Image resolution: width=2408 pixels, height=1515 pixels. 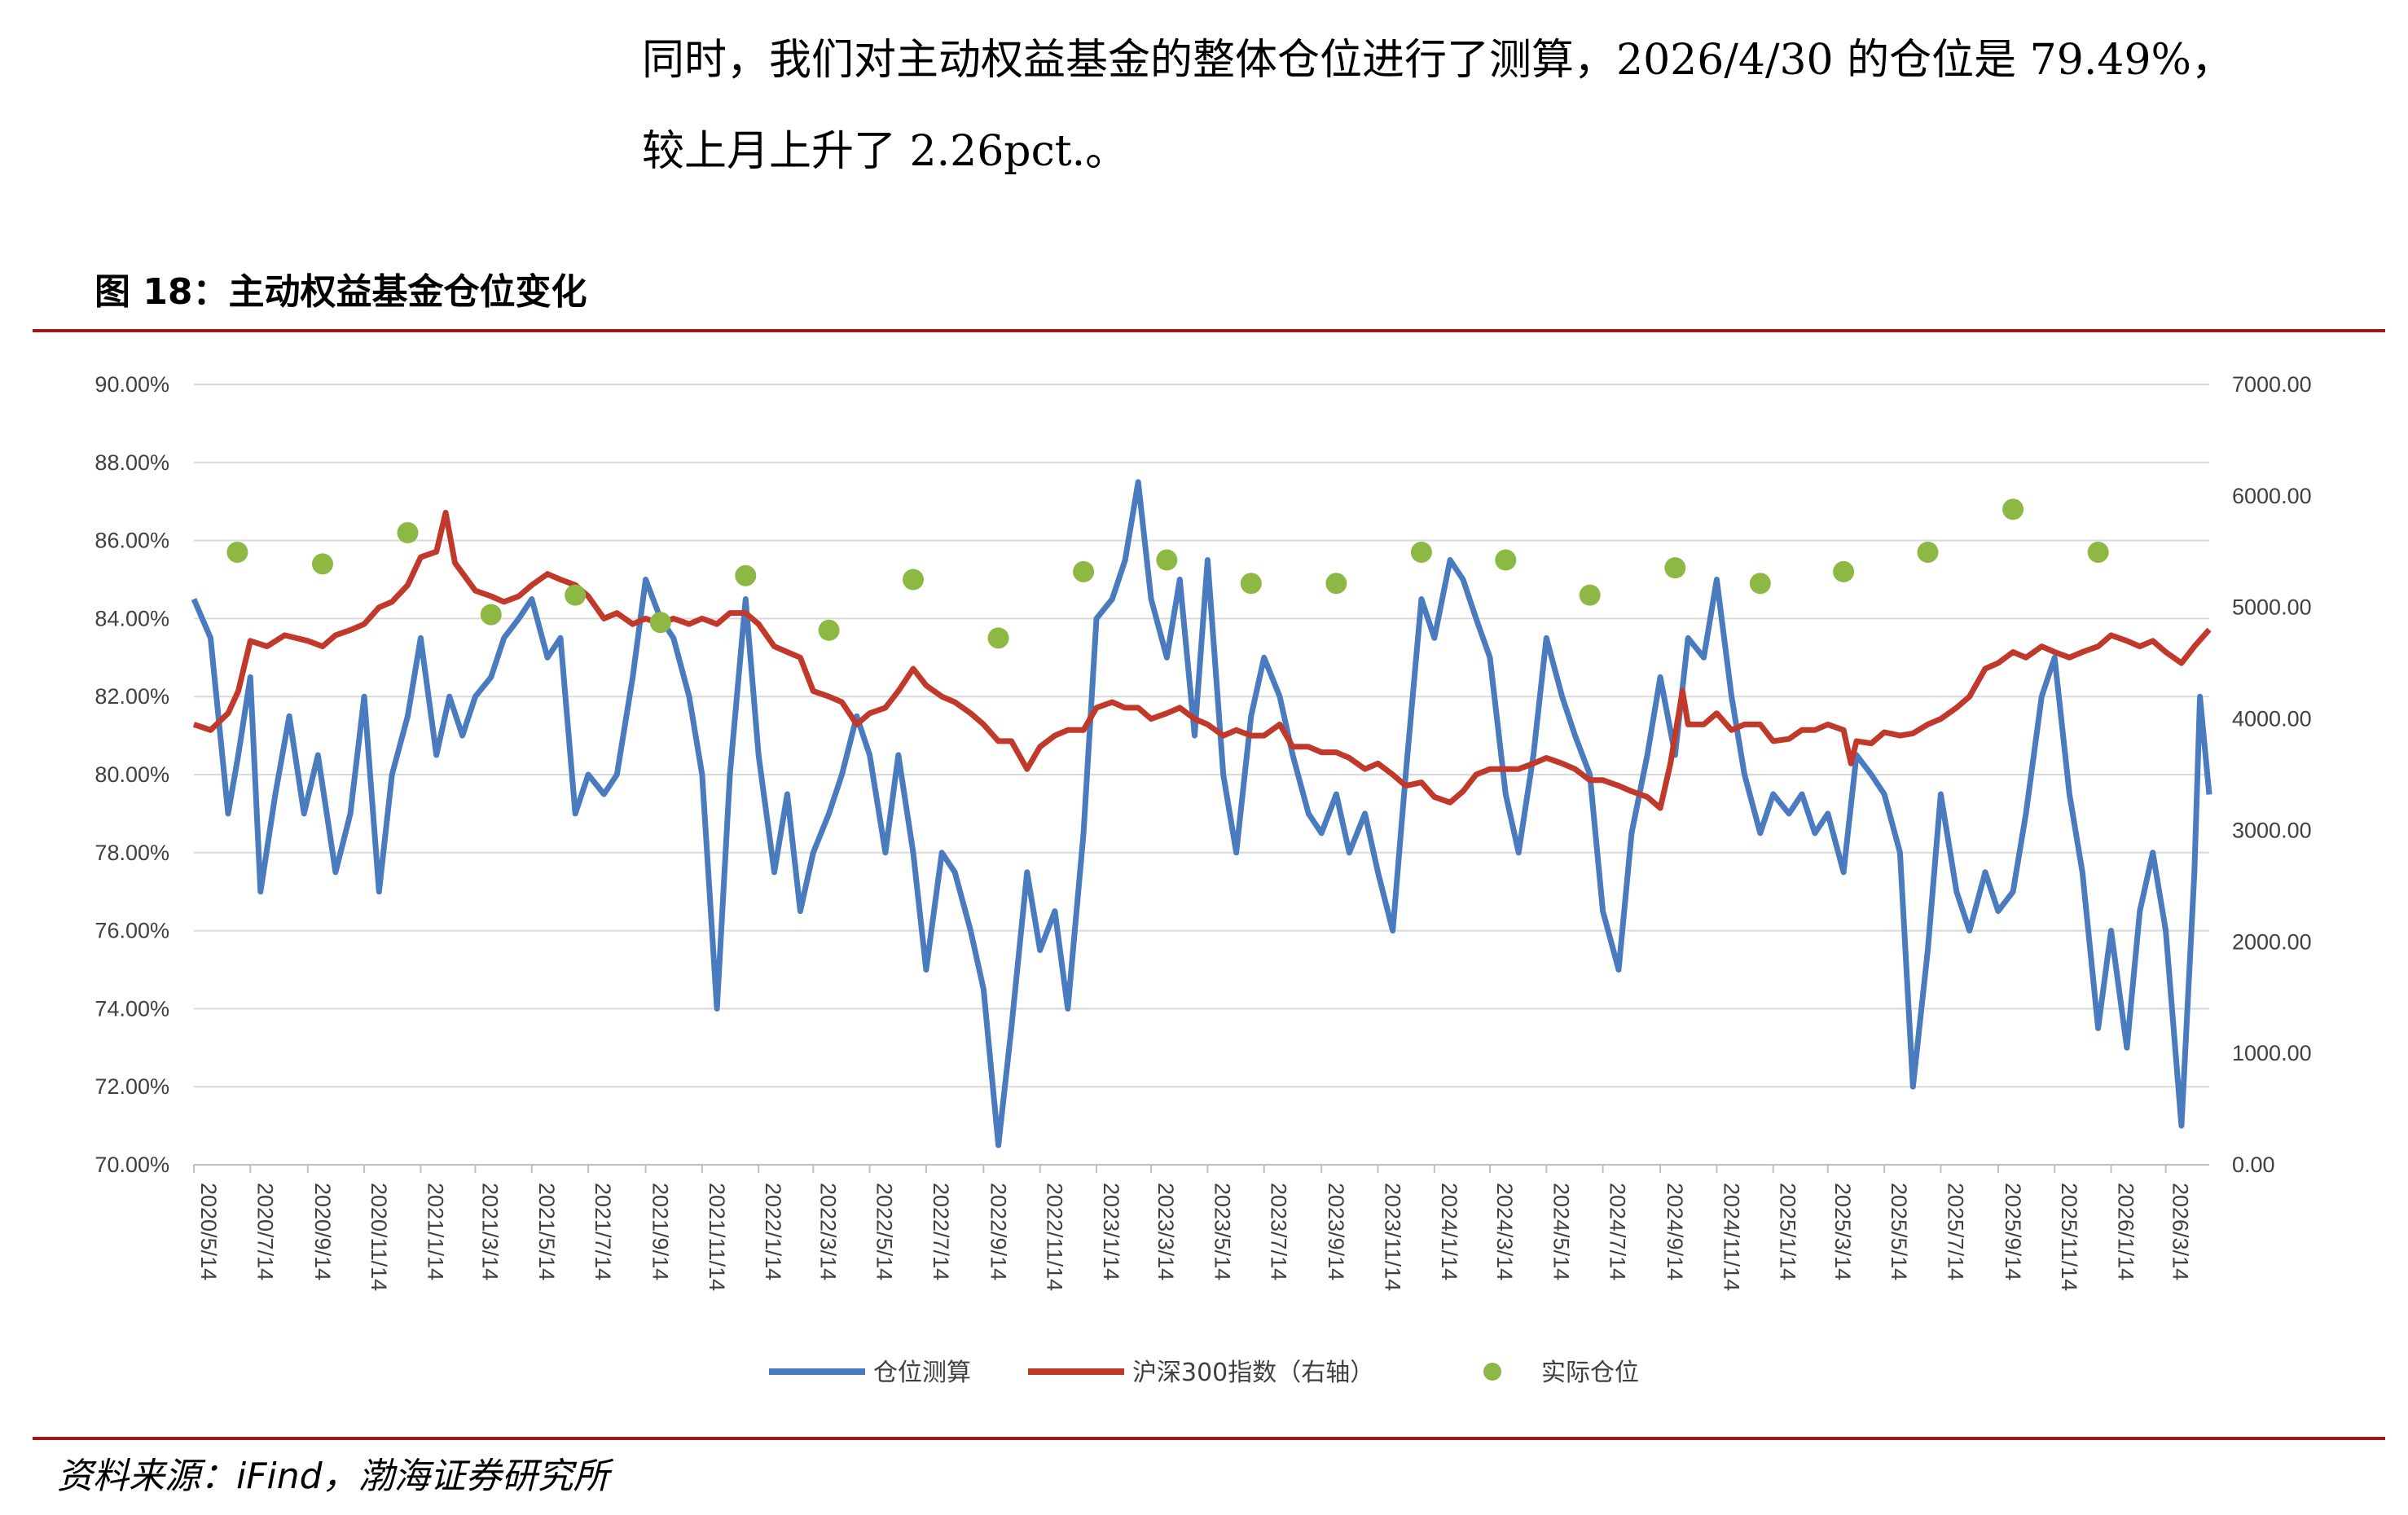 What do you see at coordinates (208, 1231) in the screenshot?
I see `x-tick-label: 2020/5/14` at bounding box center [208, 1231].